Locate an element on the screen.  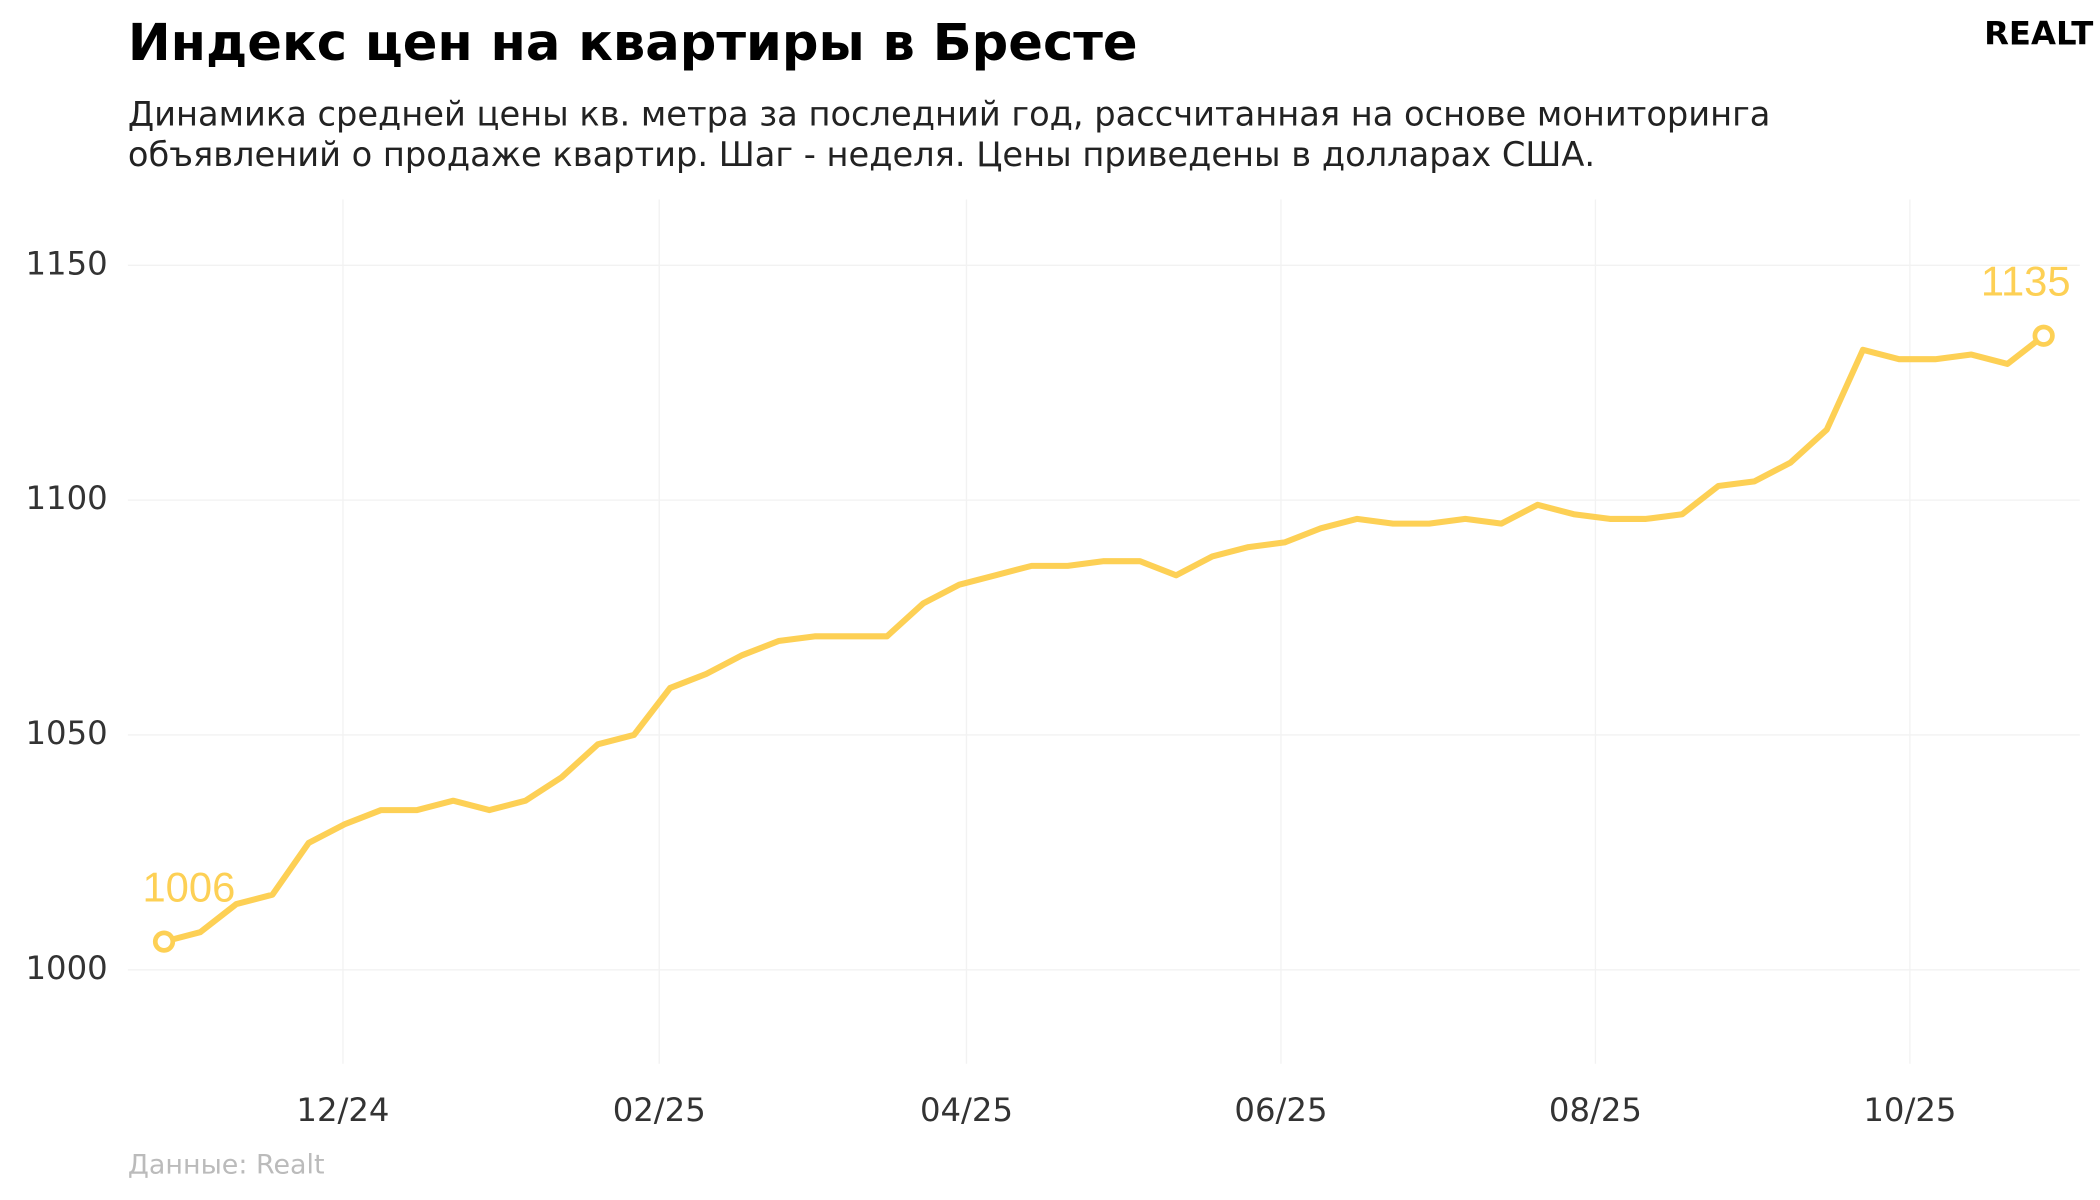
data-label: 1006 is located at coordinates (188, 886).